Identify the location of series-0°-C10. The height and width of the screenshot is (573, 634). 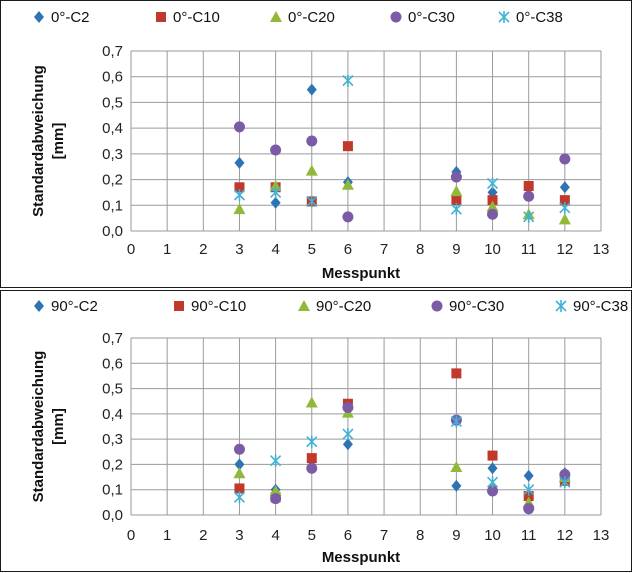
(402, 174).